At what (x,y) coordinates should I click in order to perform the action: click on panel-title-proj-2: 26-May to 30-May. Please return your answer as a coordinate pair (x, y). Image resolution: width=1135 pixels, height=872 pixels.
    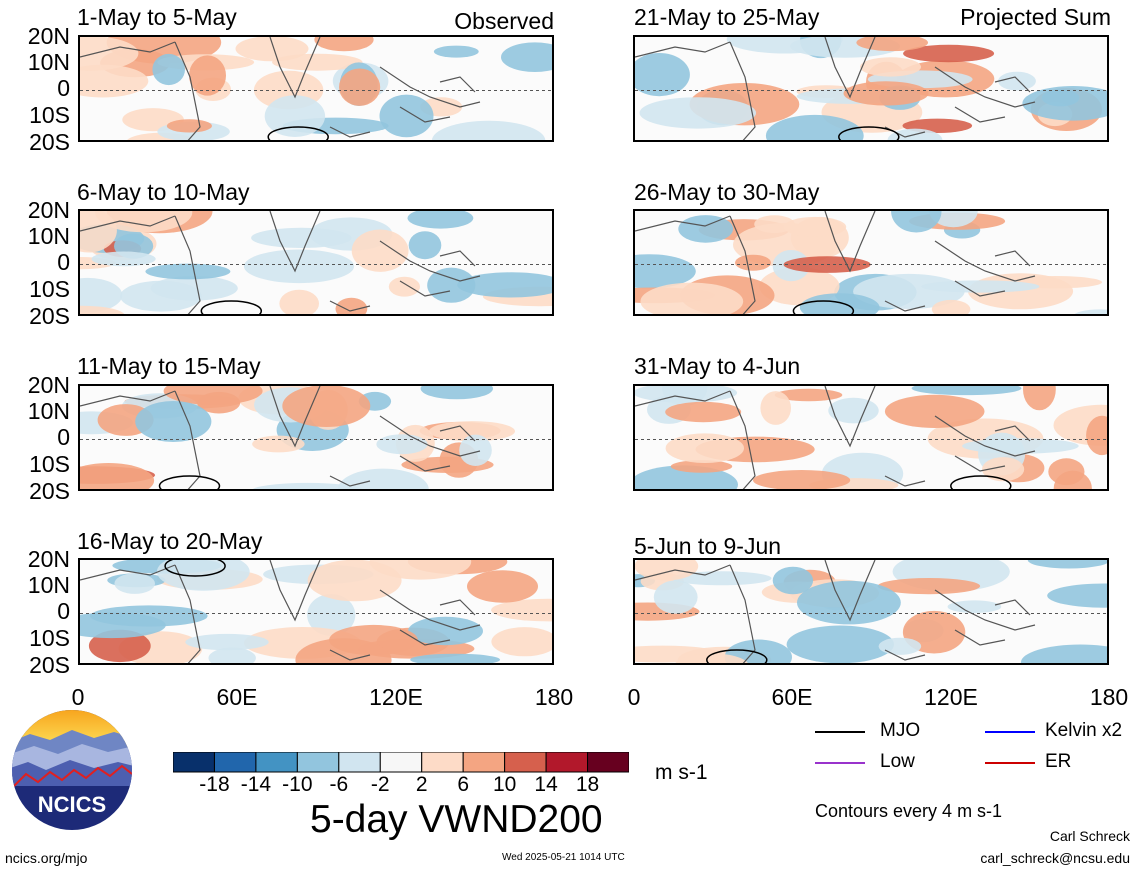
    Looking at the image, I should click on (727, 192).